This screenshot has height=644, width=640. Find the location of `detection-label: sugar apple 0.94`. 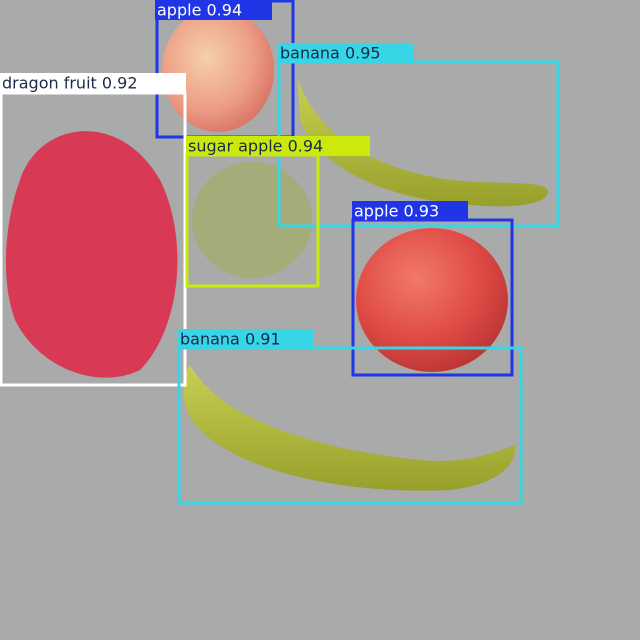

detection-label: sugar apple 0.94 is located at coordinates (255, 146).